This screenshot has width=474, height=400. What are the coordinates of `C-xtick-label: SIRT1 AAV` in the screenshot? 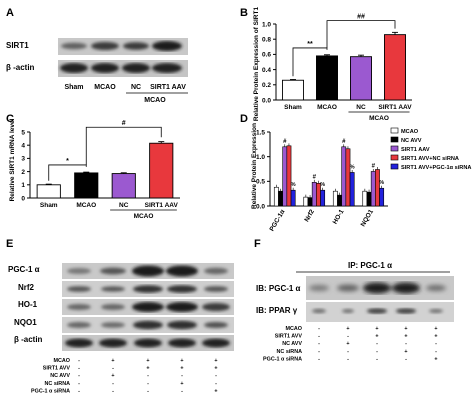 It's located at (162, 205).